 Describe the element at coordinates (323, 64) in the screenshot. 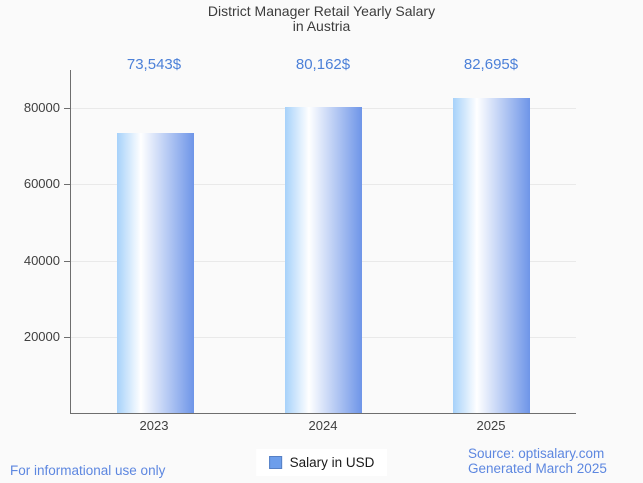

I see `bar-value-label-2024: 80,162$` at that location.